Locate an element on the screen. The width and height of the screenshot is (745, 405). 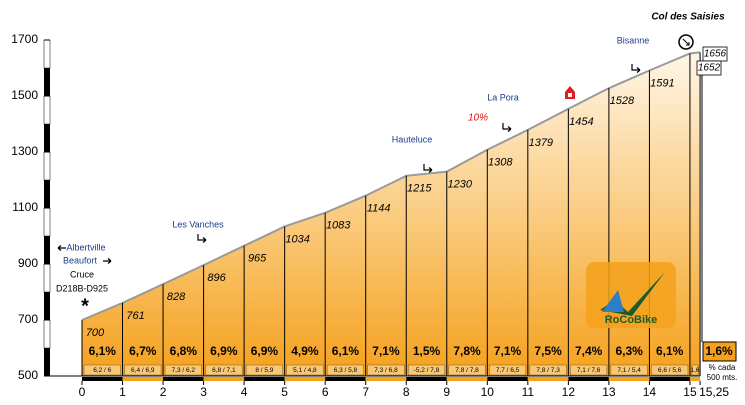
x-tick-label: 11 is located at coordinates (528, 392).